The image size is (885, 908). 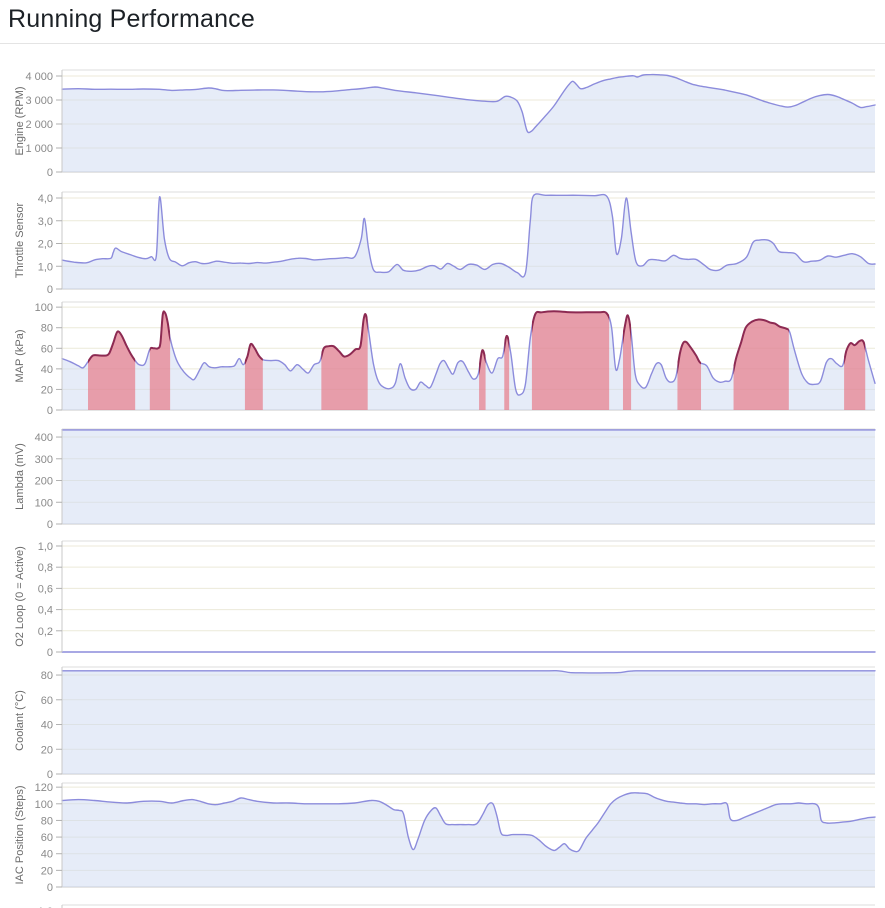 What do you see at coordinates (456, 906) in the screenshot?
I see `chart-plot-next-chart-partial: 1,0` at bounding box center [456, 906].